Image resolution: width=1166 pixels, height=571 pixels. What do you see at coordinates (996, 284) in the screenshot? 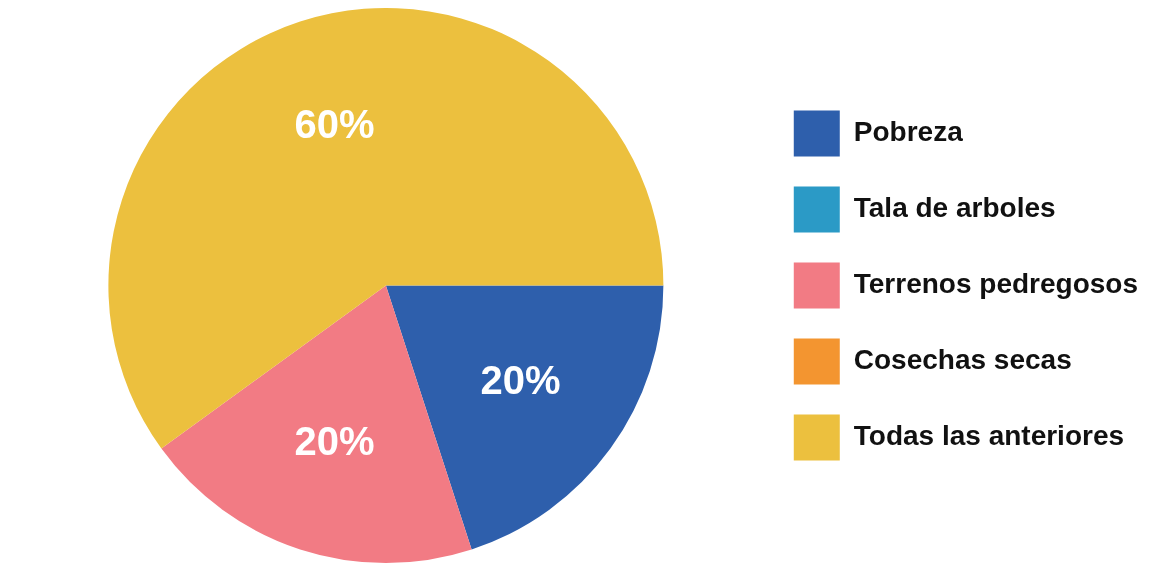
I see `legend-label: Terrenos pedregosos` at bounding box center [996, 284].